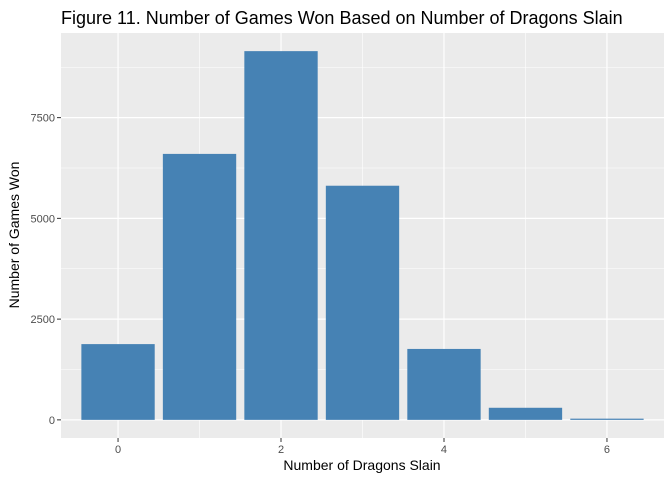  What do you see at coordinates (14, 235) in the screenshot?
I see `y-axis-title: Number of Games Won` at bounding box center [14, 235].